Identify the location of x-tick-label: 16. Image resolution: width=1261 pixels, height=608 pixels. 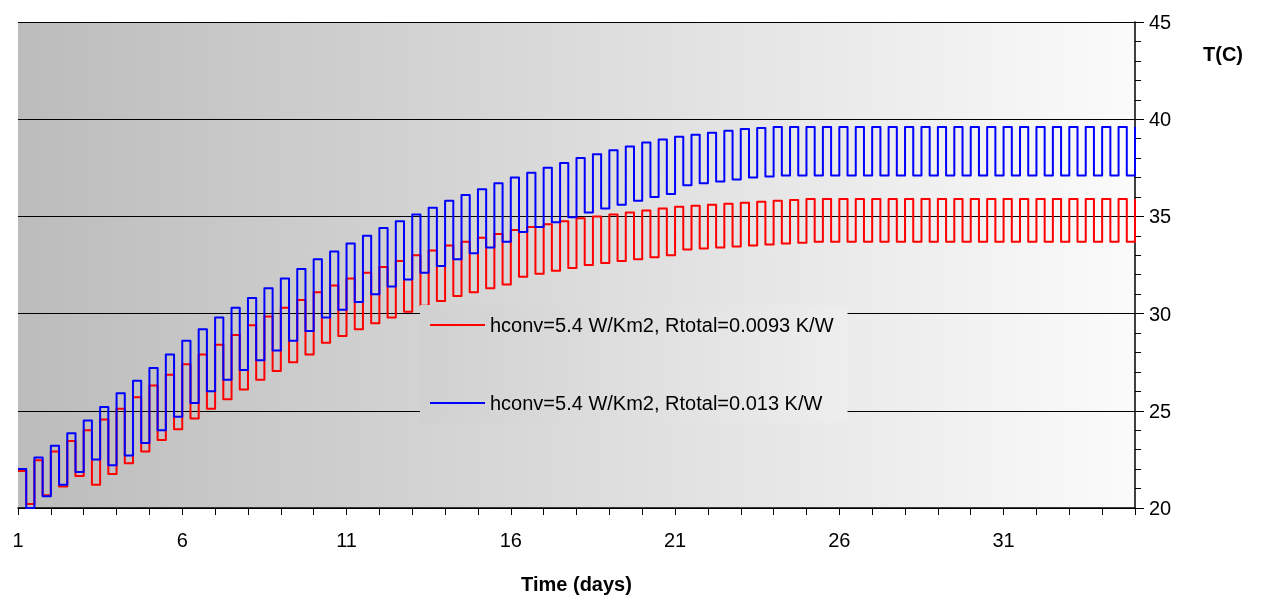
(510, 540).